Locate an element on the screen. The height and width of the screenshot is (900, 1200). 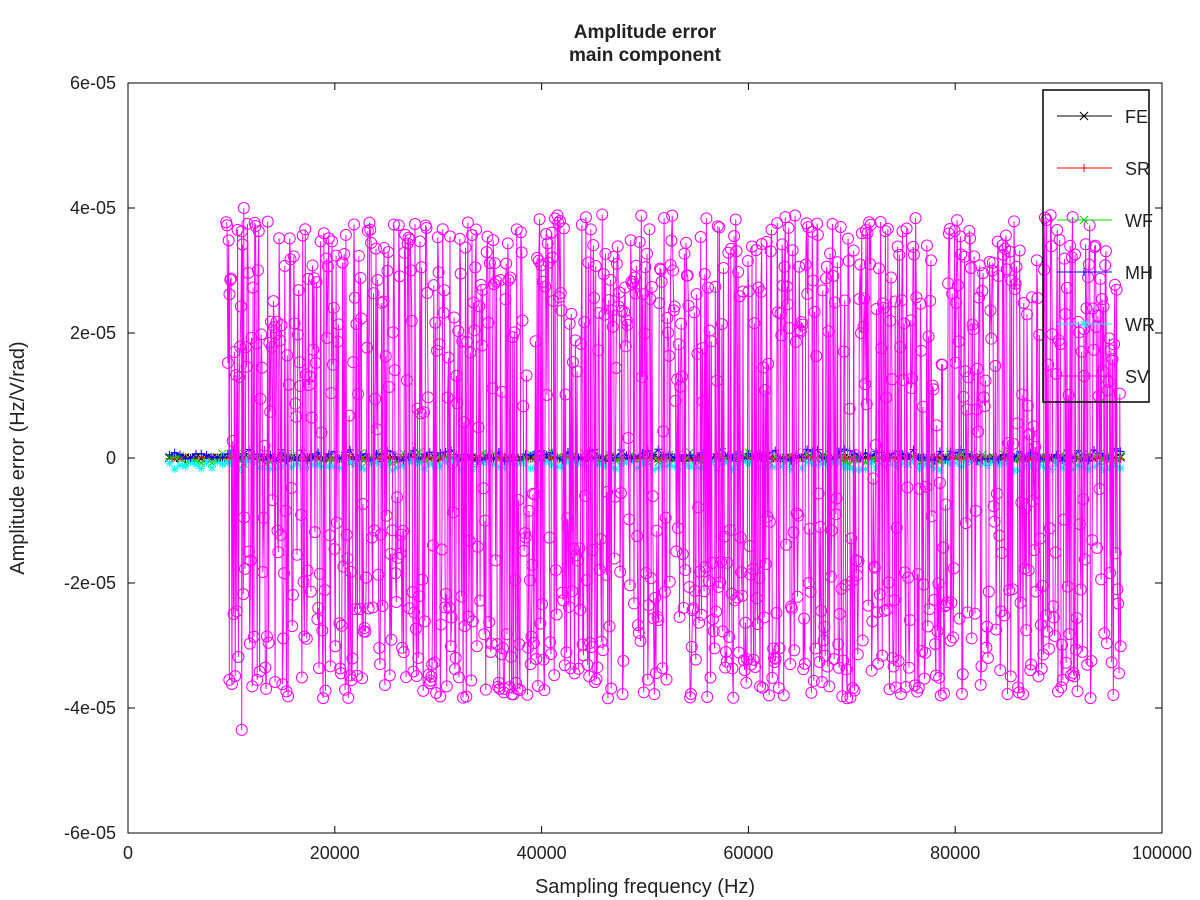
legend-box is located at coordinates (1096, 246).